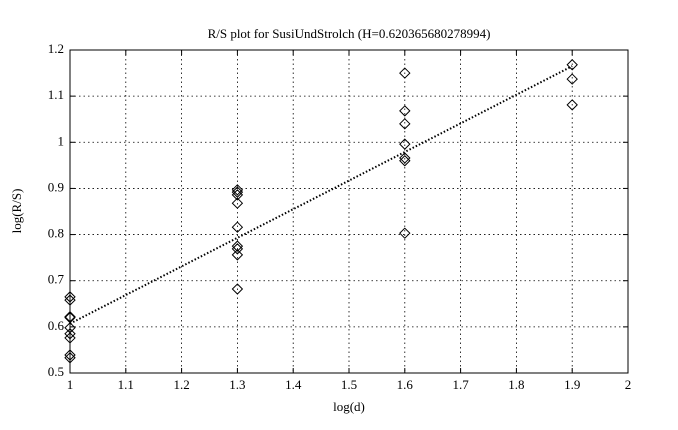 The image size is (678, 430). Describe the element at coordinates (349, 384) in the screenshot. I see `x-tick-label: 1.5` at that location.